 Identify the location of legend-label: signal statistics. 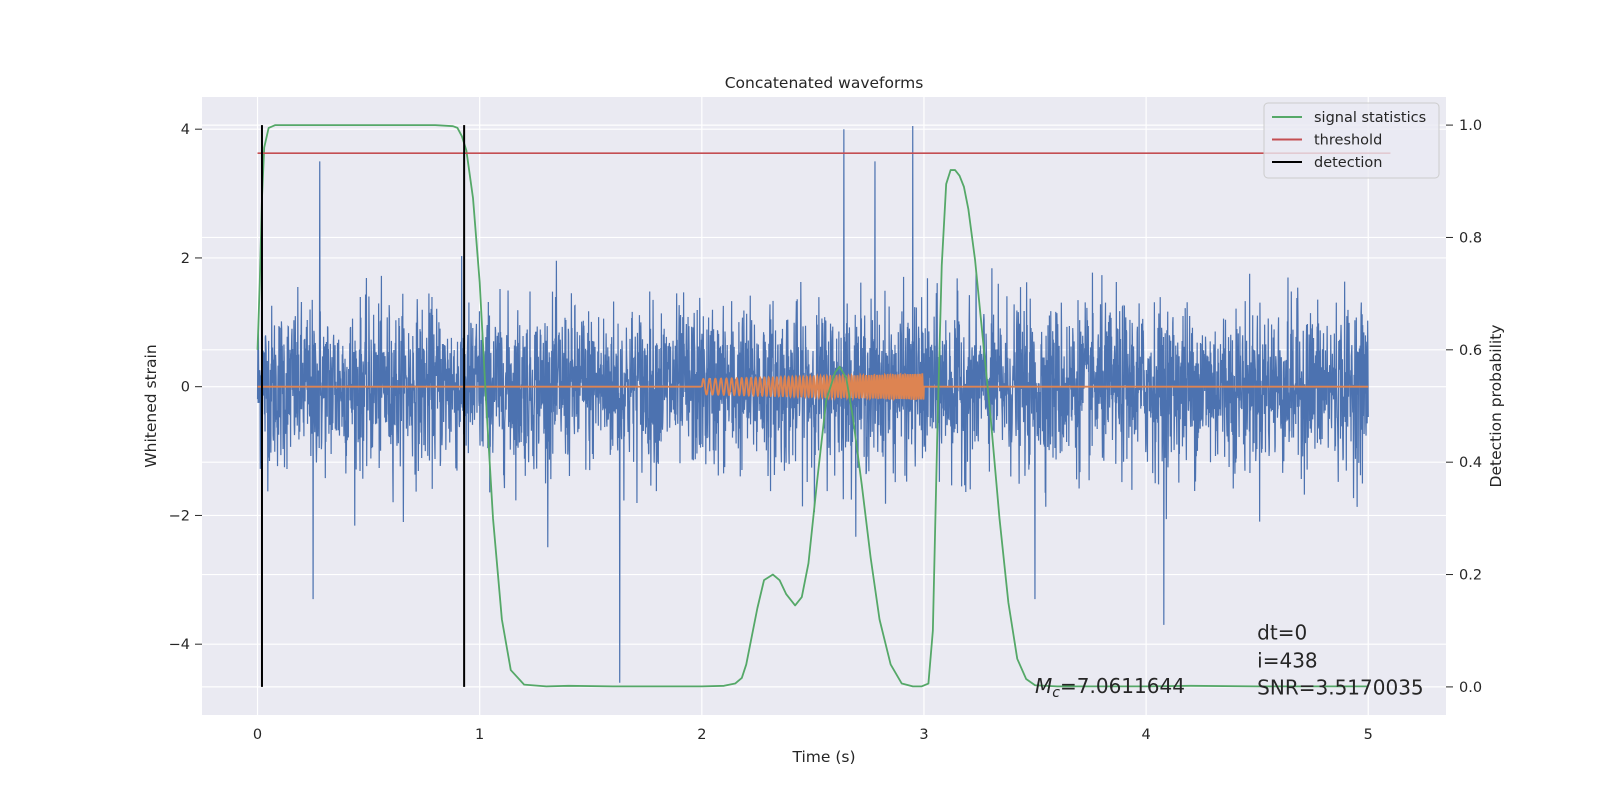
(1370, 118).